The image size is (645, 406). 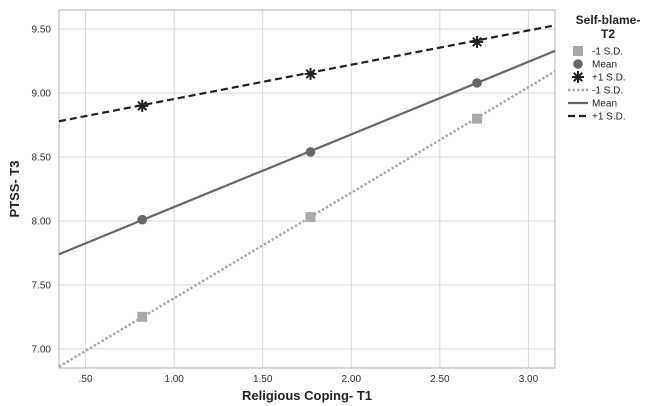 I want to click on legend-title: Self-blame-, so click(x=608, y=20).